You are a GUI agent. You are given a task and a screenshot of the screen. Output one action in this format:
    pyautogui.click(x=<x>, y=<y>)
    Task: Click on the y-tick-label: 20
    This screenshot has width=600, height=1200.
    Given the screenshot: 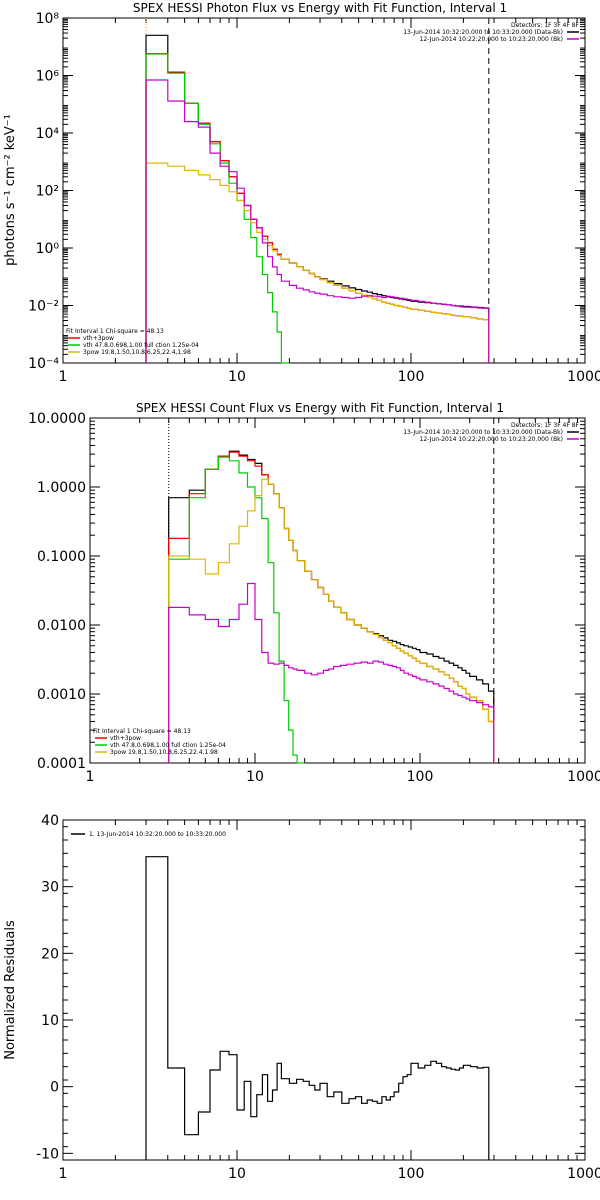 What is the action you would take?
    pyautogui.click(x=50, y=954)
    